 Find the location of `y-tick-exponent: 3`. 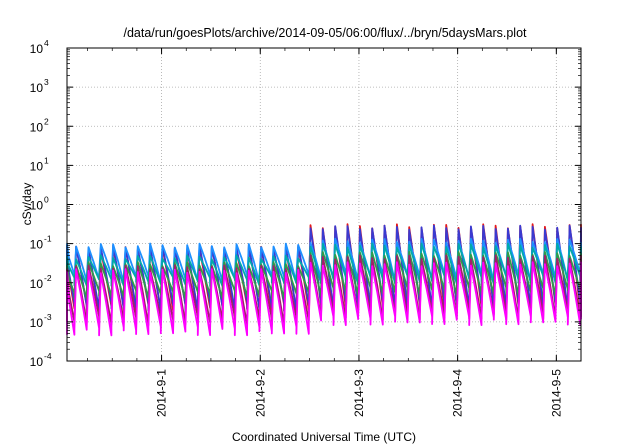

y-tick-exponent: 3 is located at coordinates (46, 82).